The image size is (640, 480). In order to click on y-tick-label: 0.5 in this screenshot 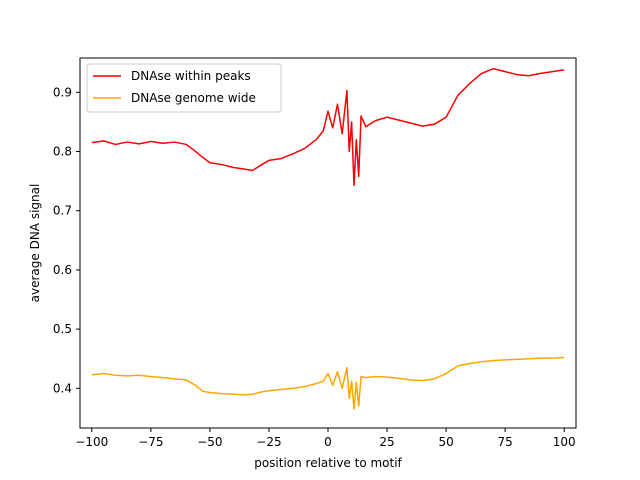, I will do `click(62, 329)`.